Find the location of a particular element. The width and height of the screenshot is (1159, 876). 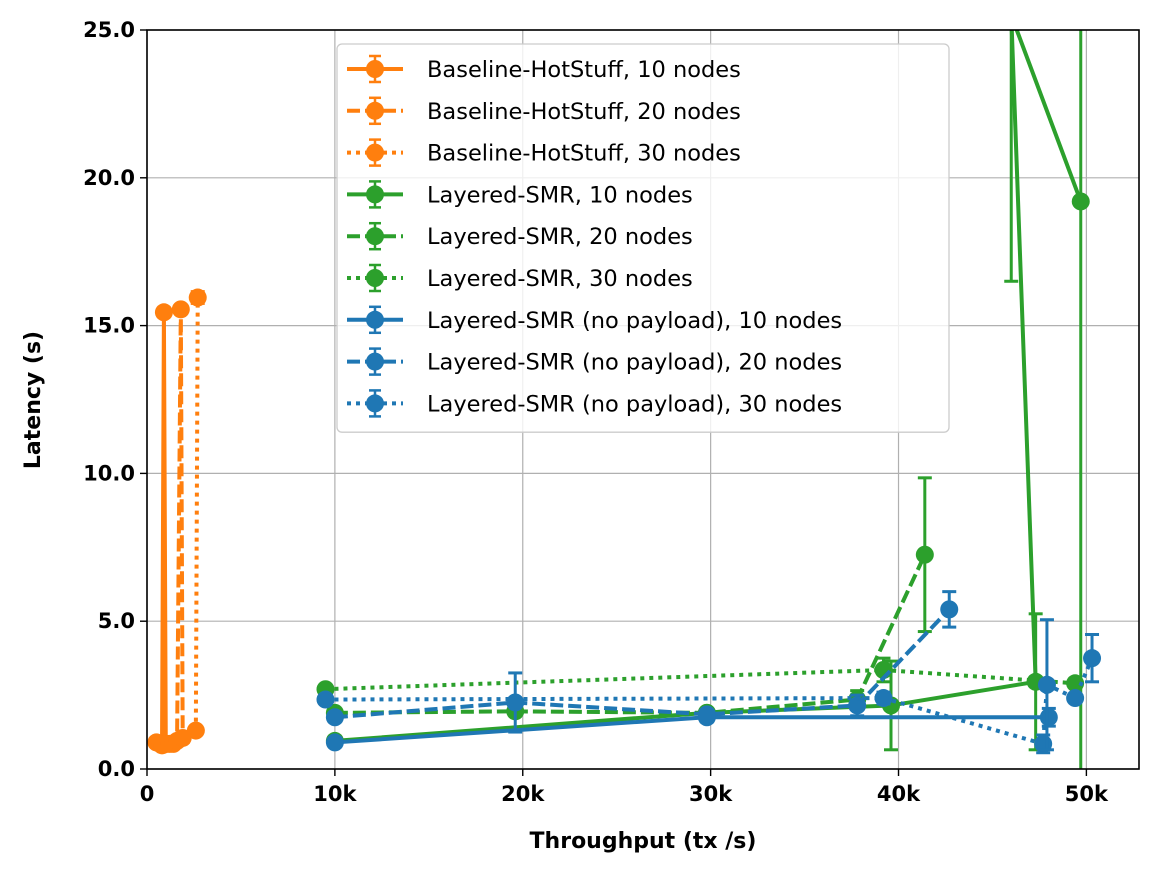

y-tick-label: 0.0 is located at coordinates (116, 769).